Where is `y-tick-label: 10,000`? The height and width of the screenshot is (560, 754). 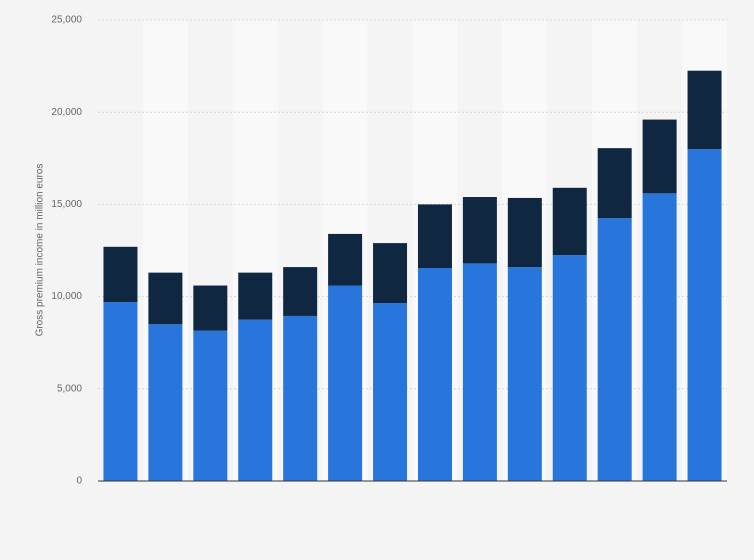 y-tick-label: 10,000 is located at coordinates (66, 296).